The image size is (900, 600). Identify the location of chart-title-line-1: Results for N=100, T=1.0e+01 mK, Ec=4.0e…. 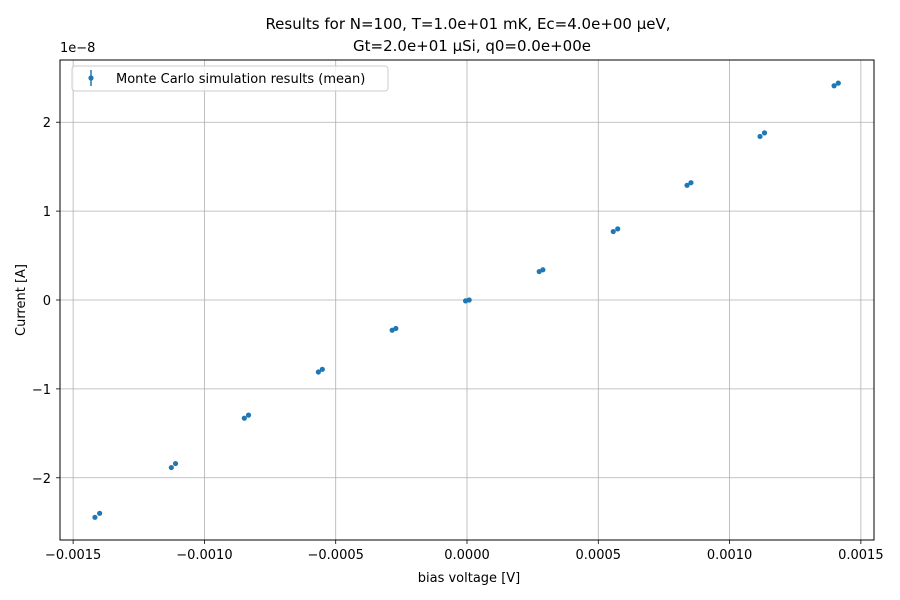
(467, 24).